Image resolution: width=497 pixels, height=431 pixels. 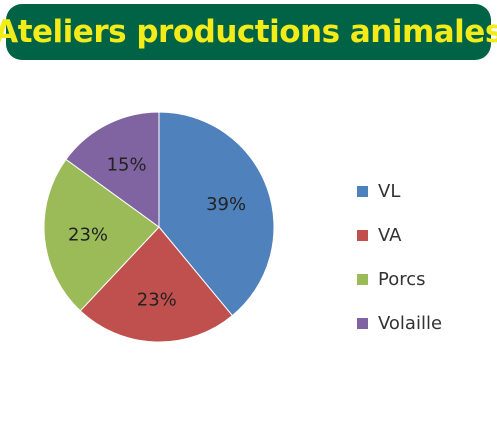 What do you see at coordinates (157, 299) in the screenshot?
I see `data-label-va: 23%` at bounding box center [157, 299].